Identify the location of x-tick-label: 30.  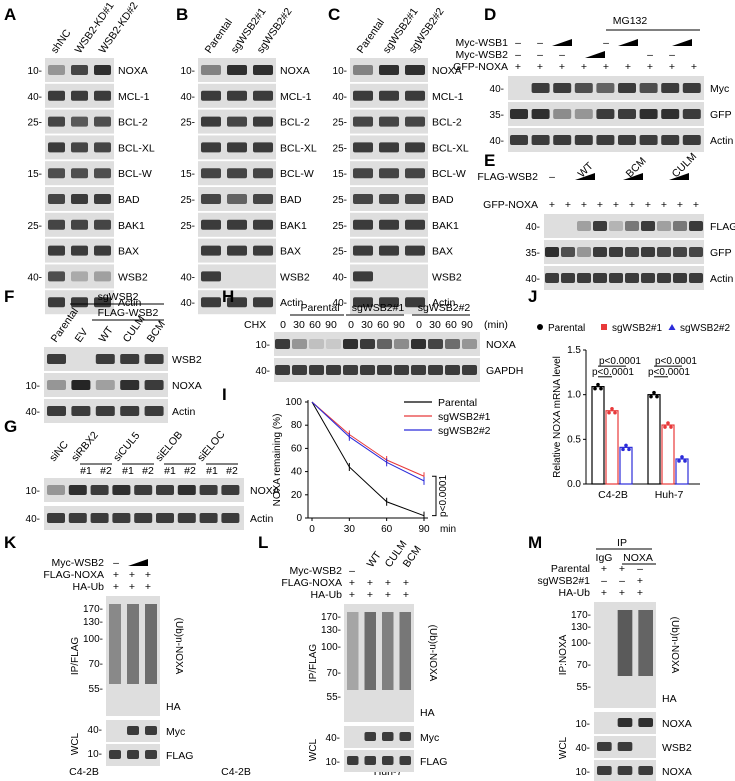
(350, 529).